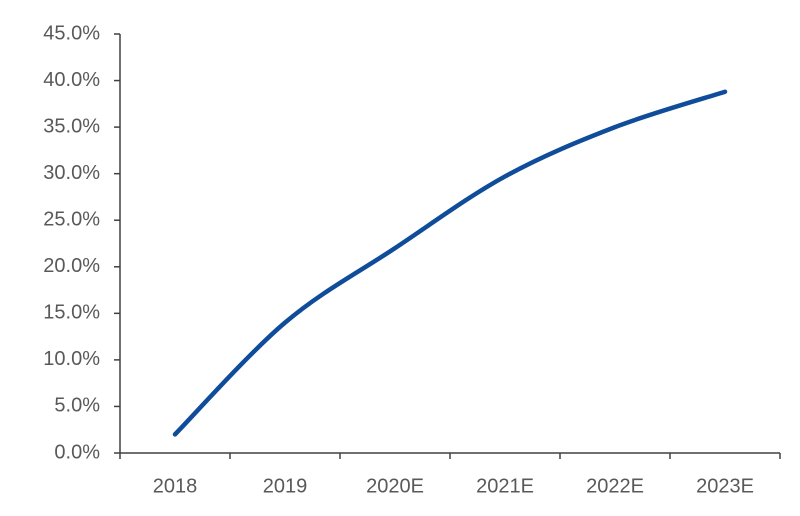 This screenshot has height=516, width=800. I want to click on y-tick-label: 5.0%, so click(77, 406).